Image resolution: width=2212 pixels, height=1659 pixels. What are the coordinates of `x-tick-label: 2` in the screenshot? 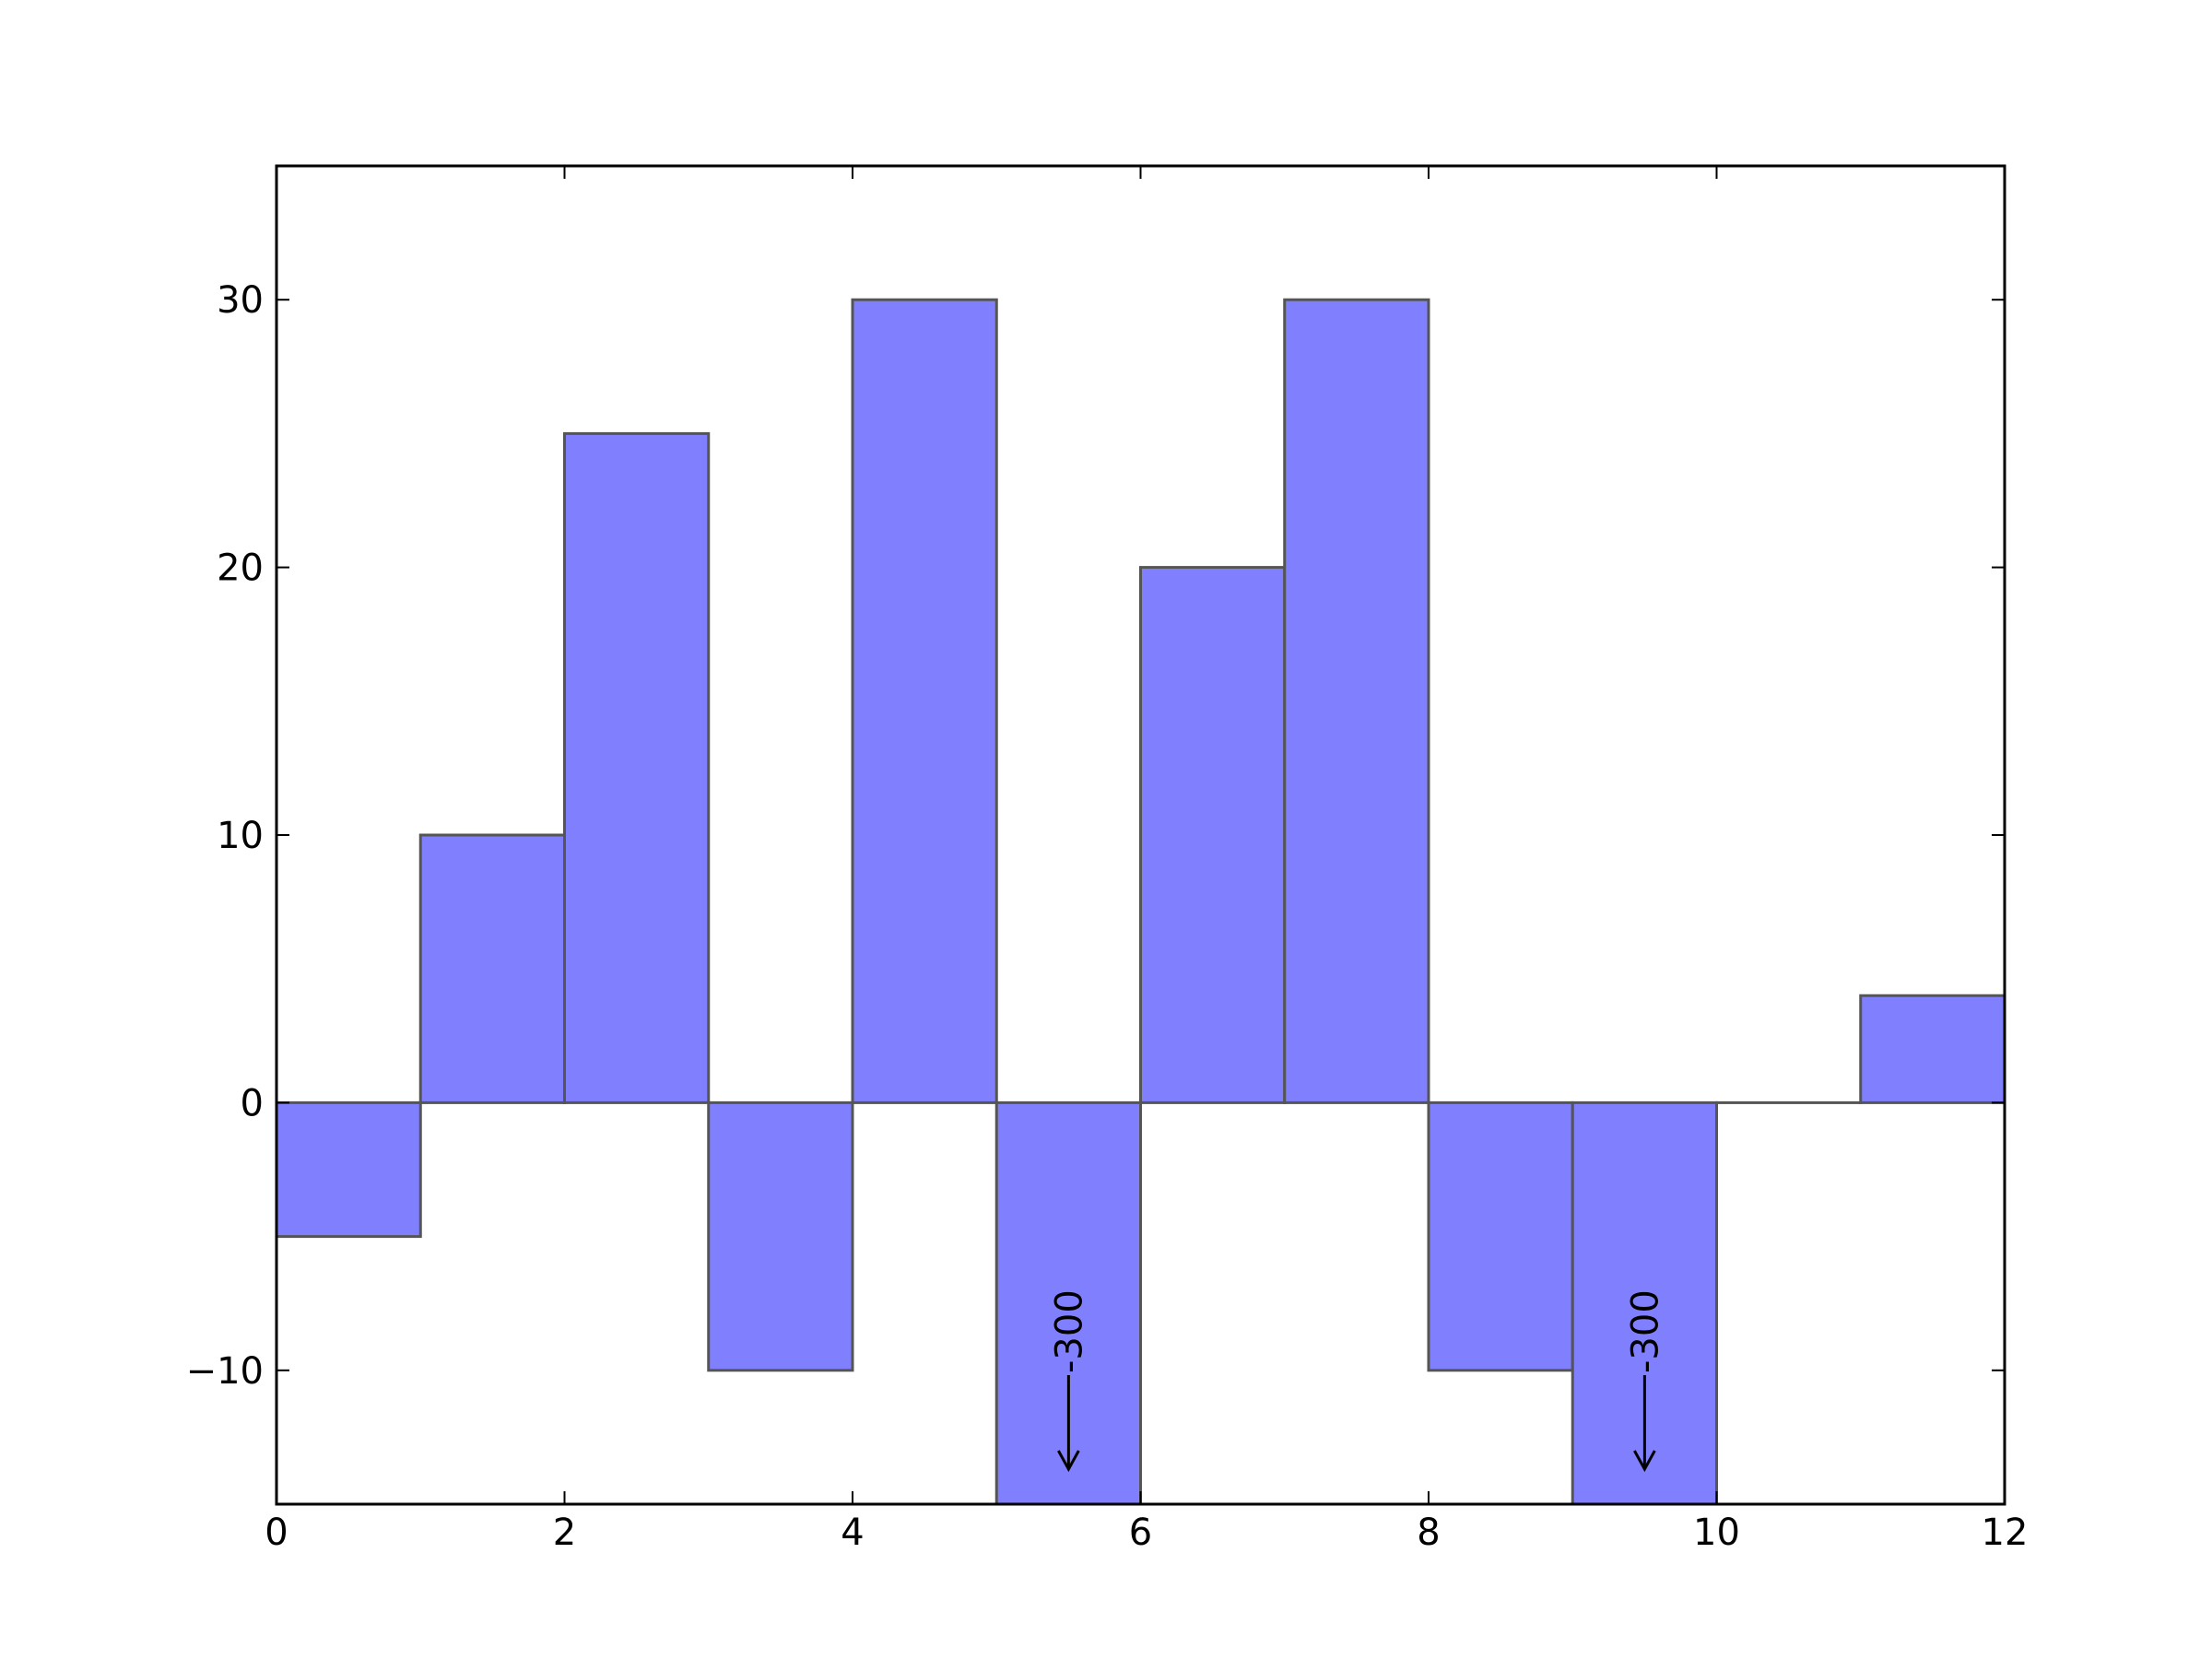 It's located at (564, 1533).